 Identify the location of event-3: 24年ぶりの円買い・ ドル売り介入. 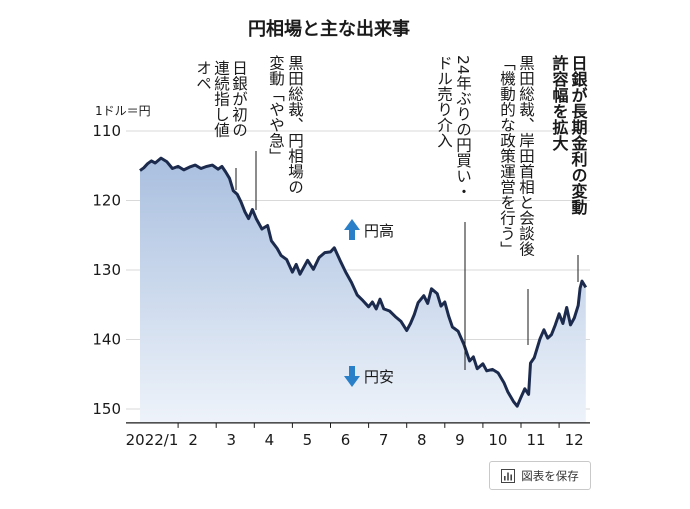
(453, 127).